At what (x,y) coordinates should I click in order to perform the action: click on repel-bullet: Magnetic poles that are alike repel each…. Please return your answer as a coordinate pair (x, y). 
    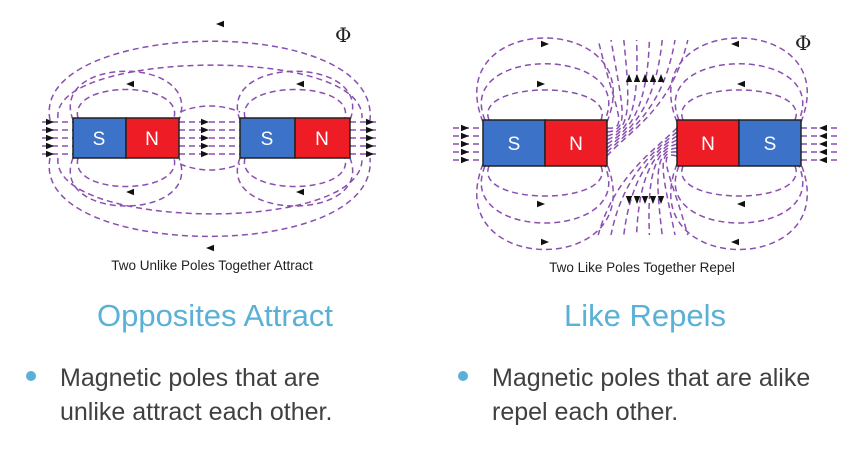
    Looking at the image, I should click on (653, 395).